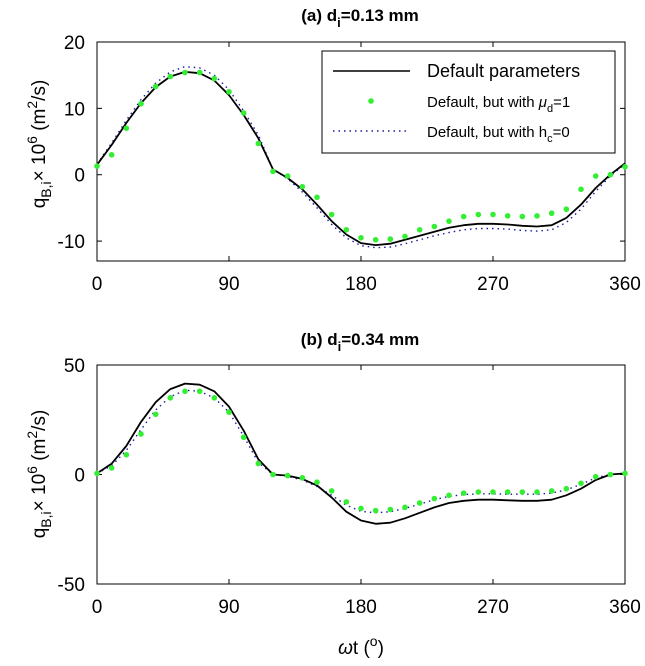 Image resolution: width=645 pixels, height=666 pixels. What do you see at coordinates (74, 366) in the screenshot?
I see `y-tick-label: 50` at bounding box center [74, 366].